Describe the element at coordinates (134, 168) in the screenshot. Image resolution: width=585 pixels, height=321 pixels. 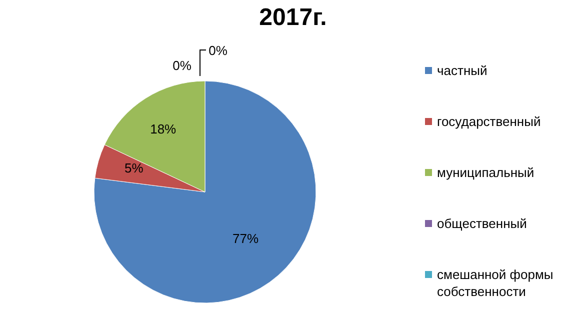
I see `data-label: 5%` at that location.